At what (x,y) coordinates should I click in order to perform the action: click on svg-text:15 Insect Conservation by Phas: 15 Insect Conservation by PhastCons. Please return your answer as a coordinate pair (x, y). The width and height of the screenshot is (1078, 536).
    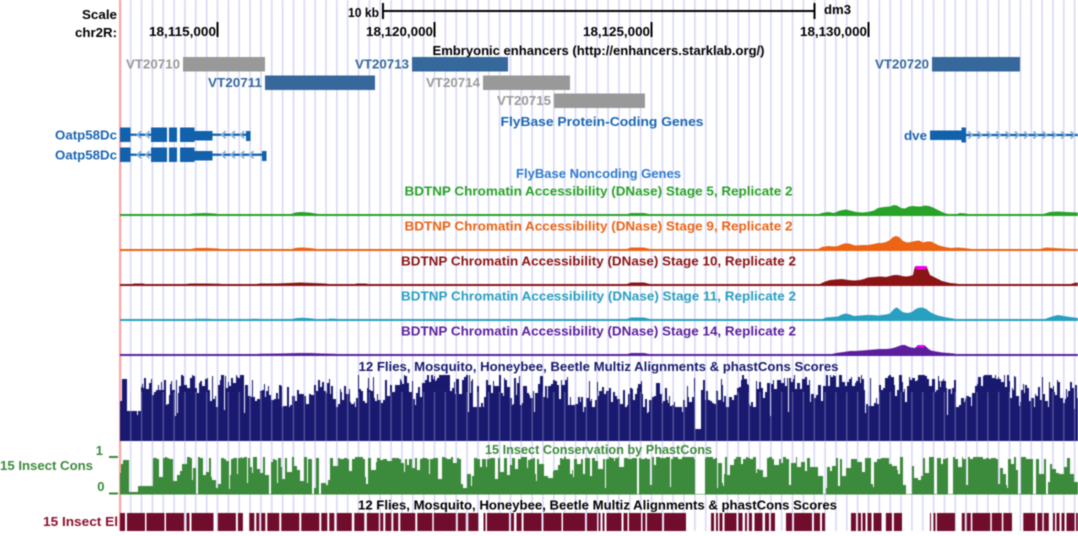
    Looking at the image, I should click on (598, 449).